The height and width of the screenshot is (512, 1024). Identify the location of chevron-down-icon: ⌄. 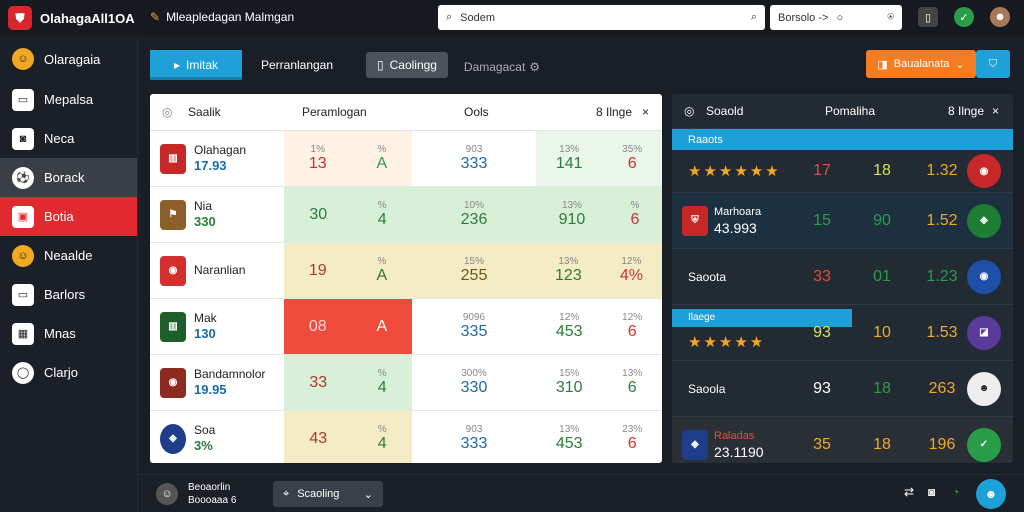
(368, 494).